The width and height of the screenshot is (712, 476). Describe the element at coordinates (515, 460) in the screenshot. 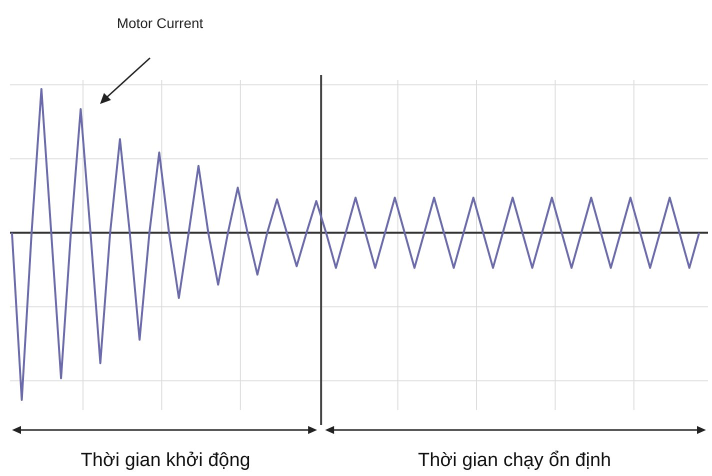

I see `text: Thời gian chạy ổn định` at that location.